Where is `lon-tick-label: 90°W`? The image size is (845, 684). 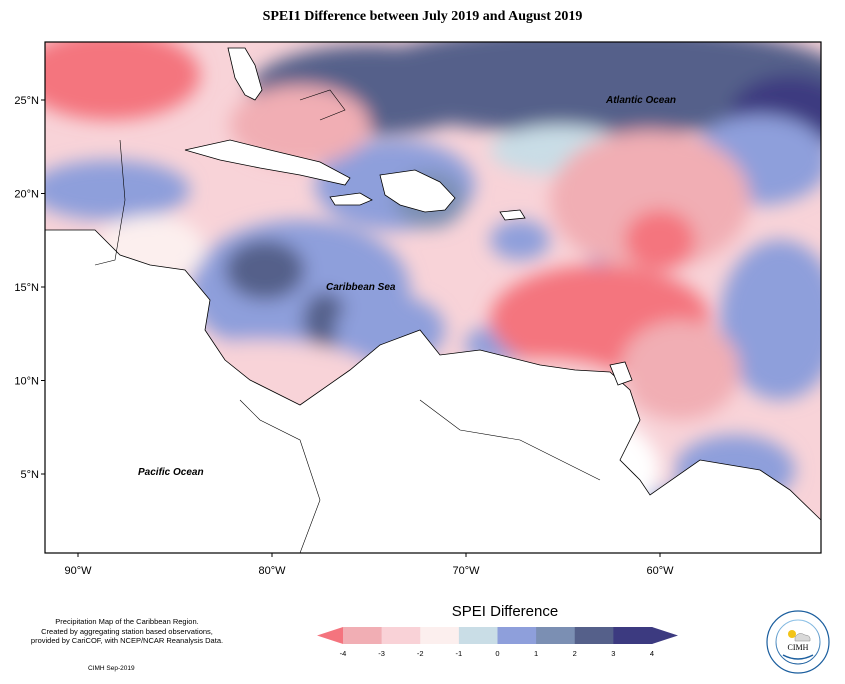
lon-tick-label: 90°W is located at coordinates (78, 571).